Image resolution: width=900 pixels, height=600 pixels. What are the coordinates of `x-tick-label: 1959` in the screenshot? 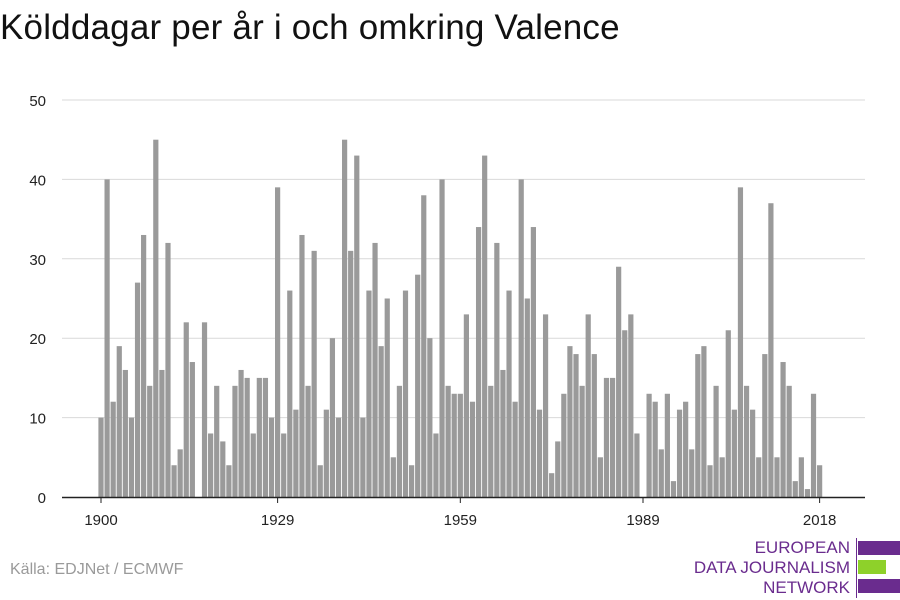 It's located at (460, 520).